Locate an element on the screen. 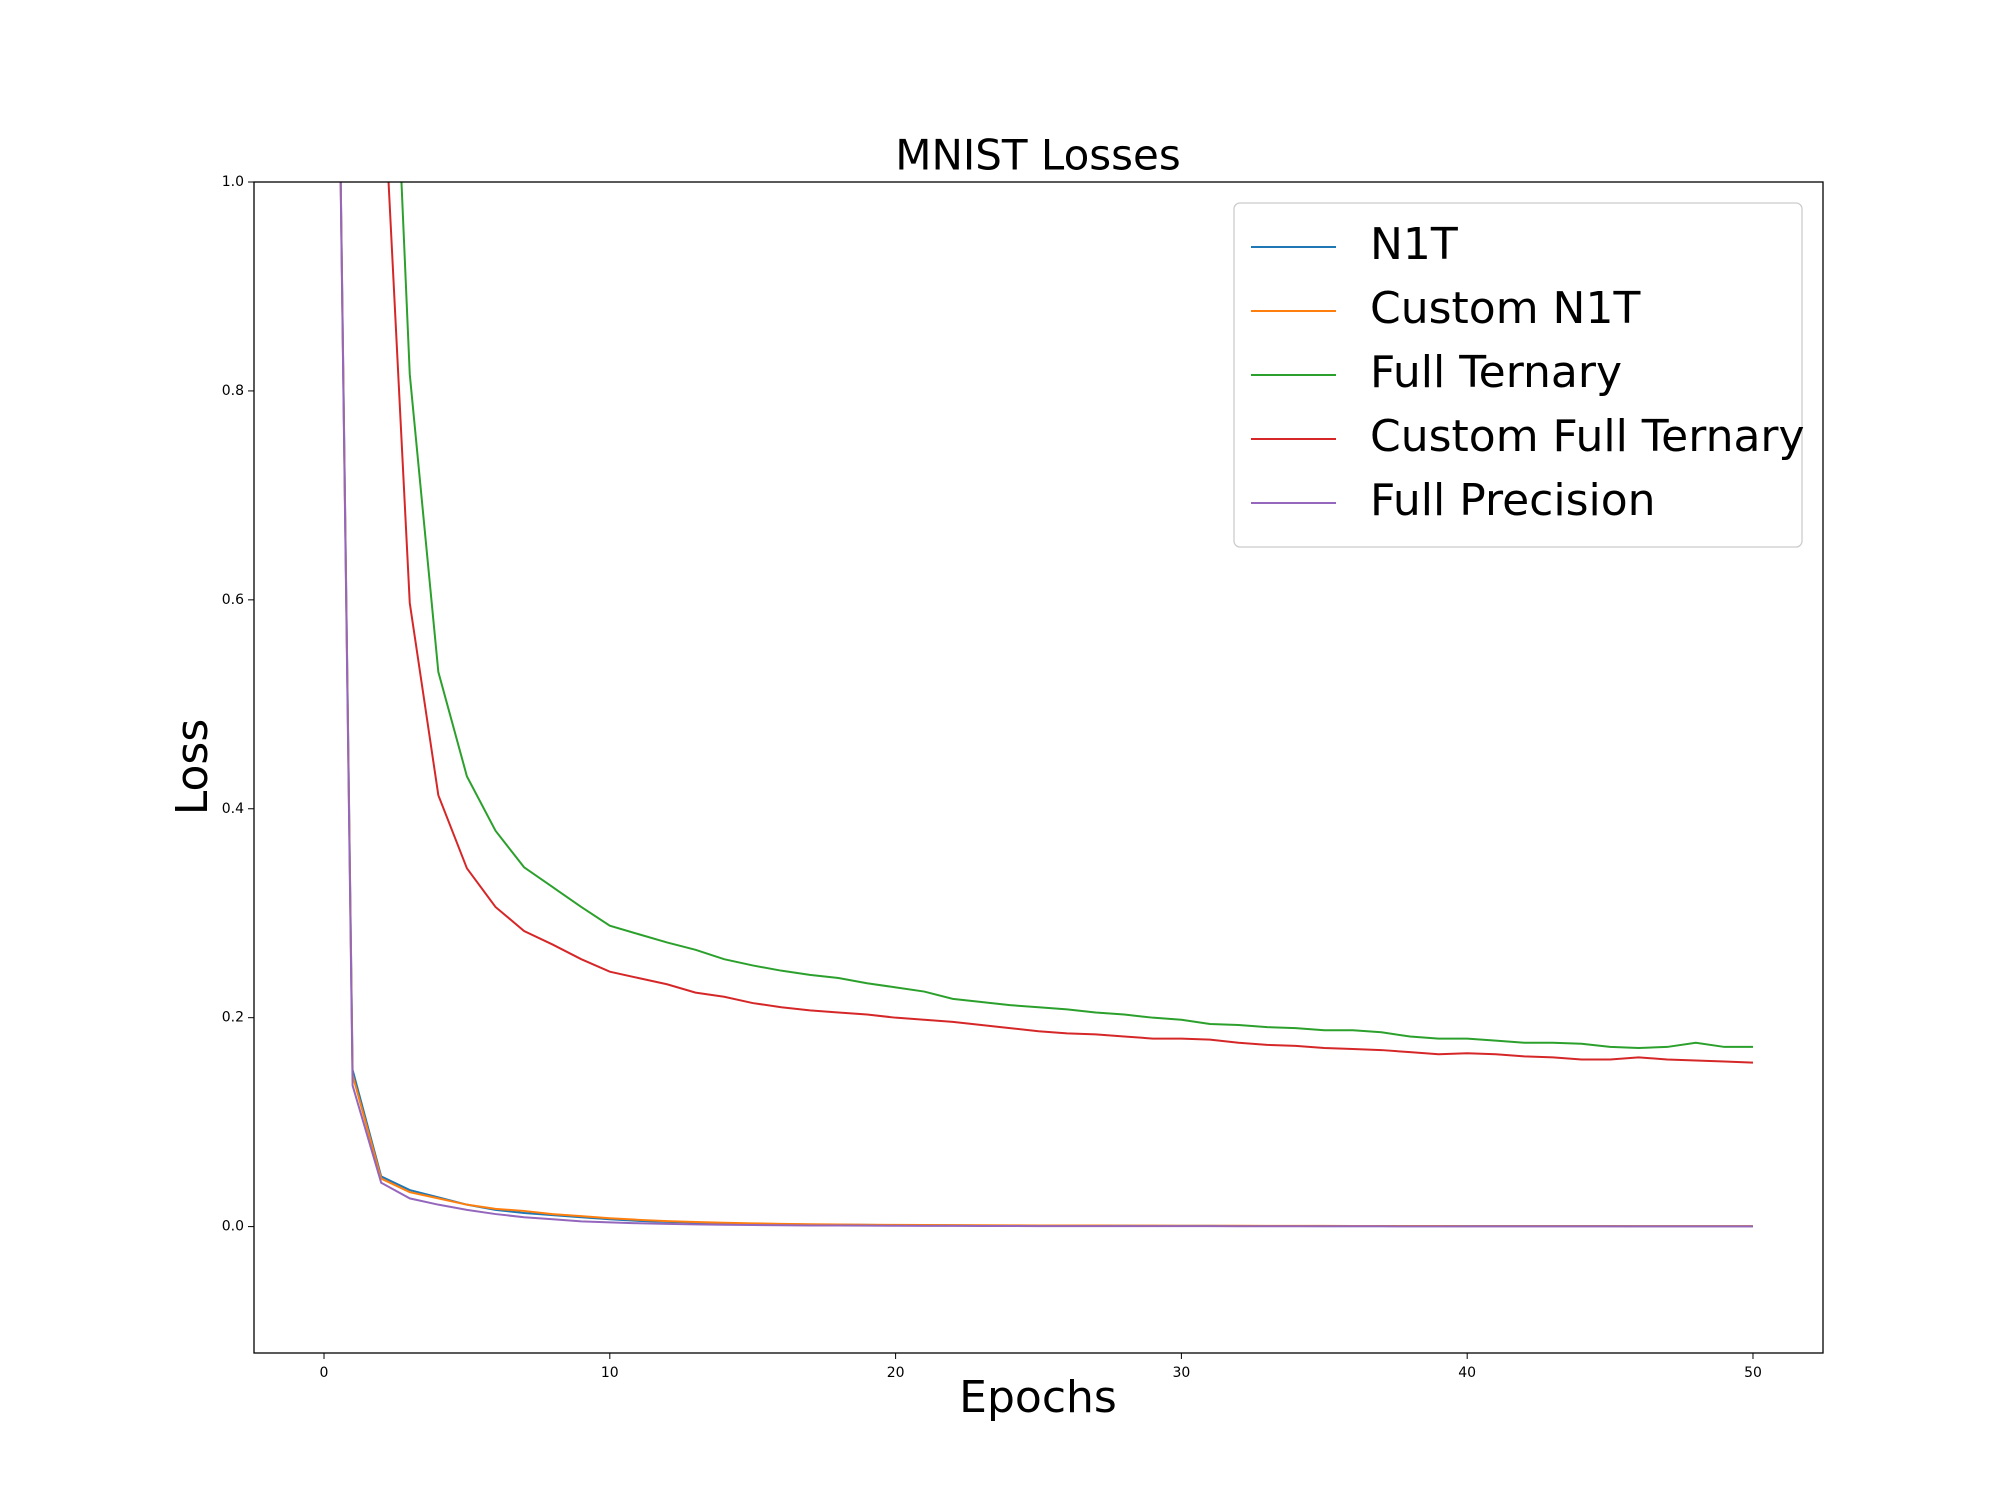  legend-label: Full Precision is located at coordinates (1513, 500).